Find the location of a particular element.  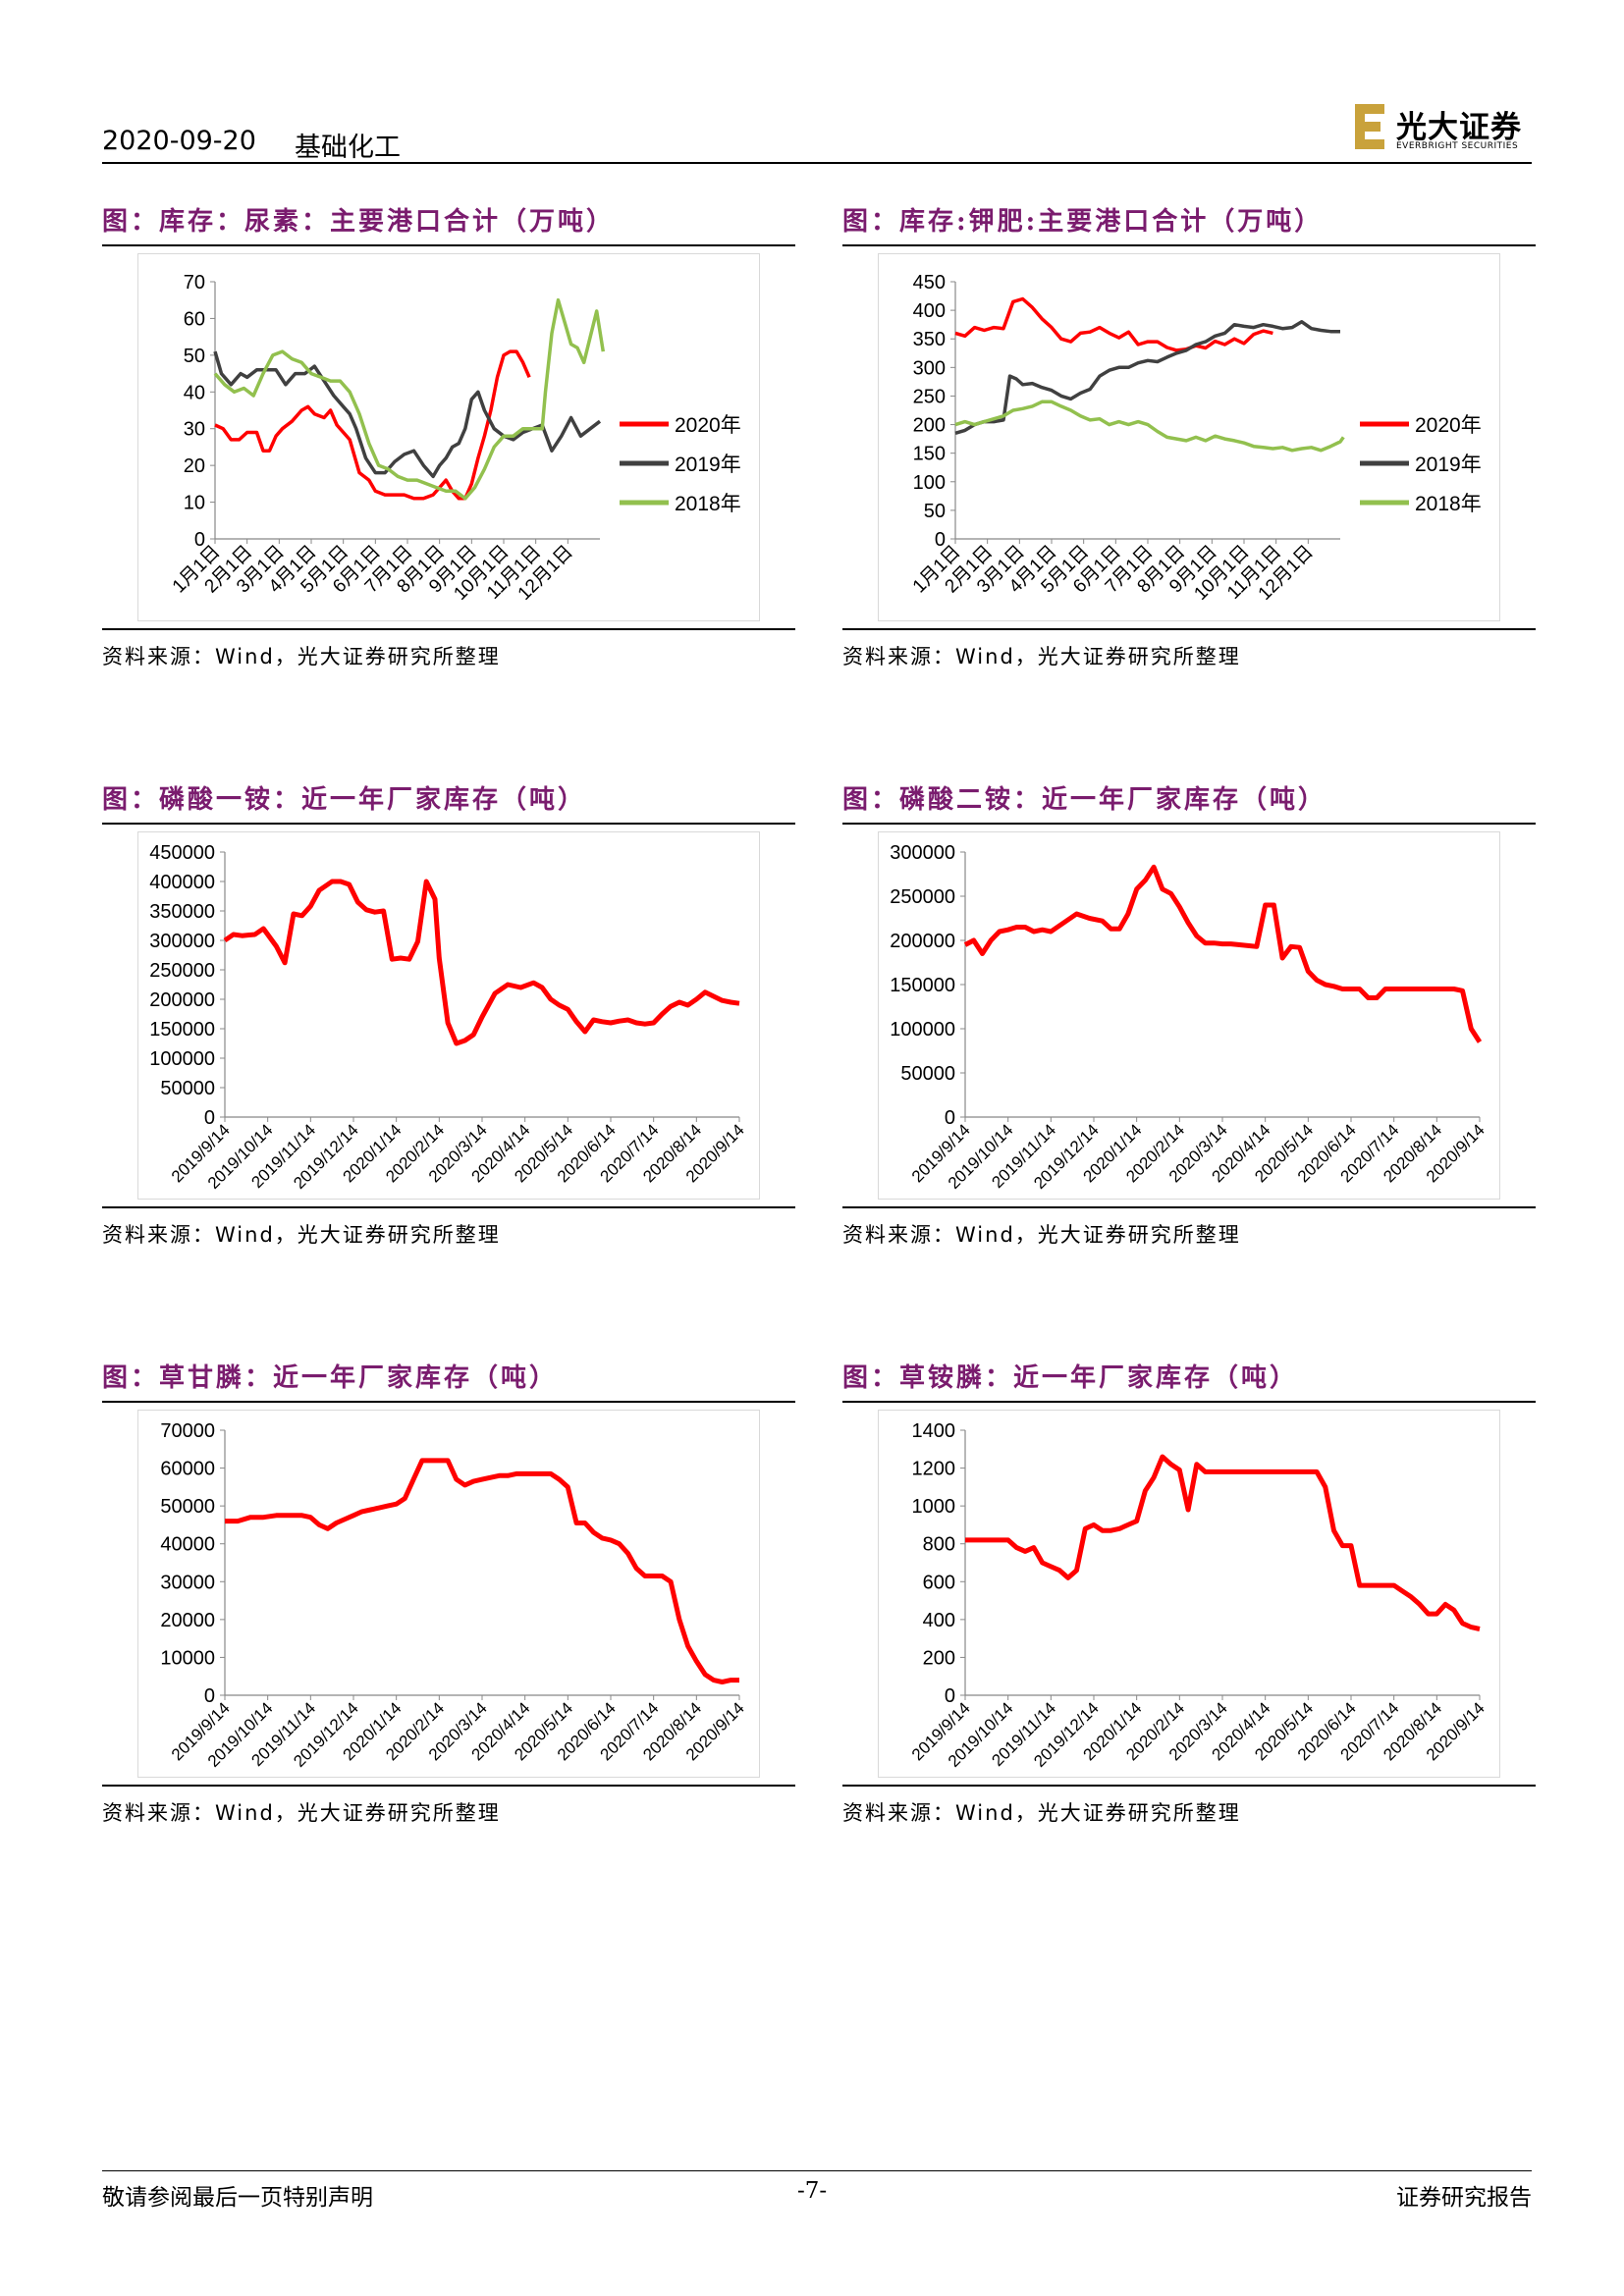

y-tick-label: 350 is located at coordinates (929, 339).